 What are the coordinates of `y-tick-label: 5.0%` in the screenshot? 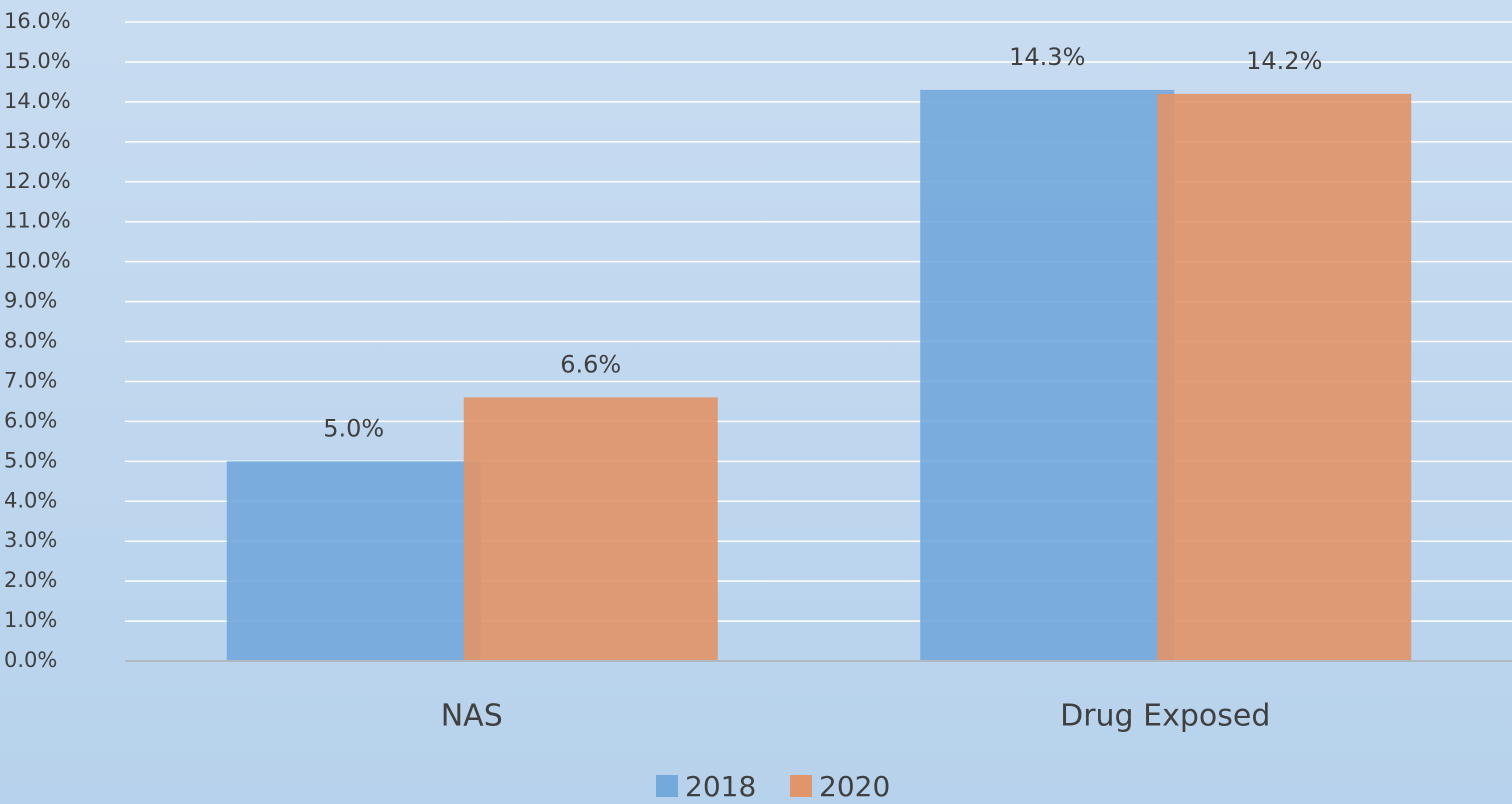 It's located at (30, 460).